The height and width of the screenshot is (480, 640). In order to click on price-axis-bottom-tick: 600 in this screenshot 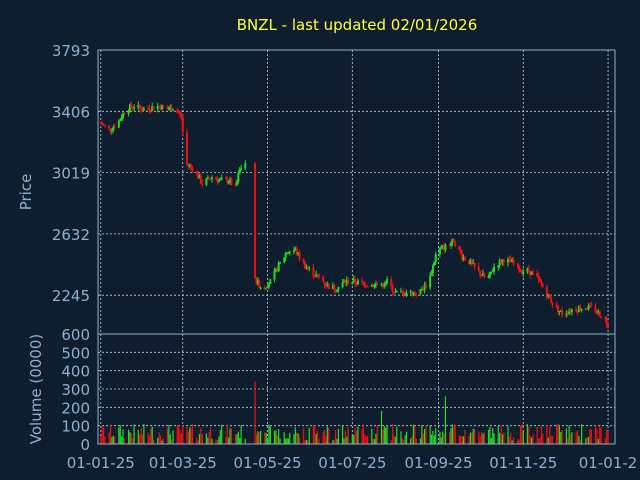, I will do `click(75, 335)`.